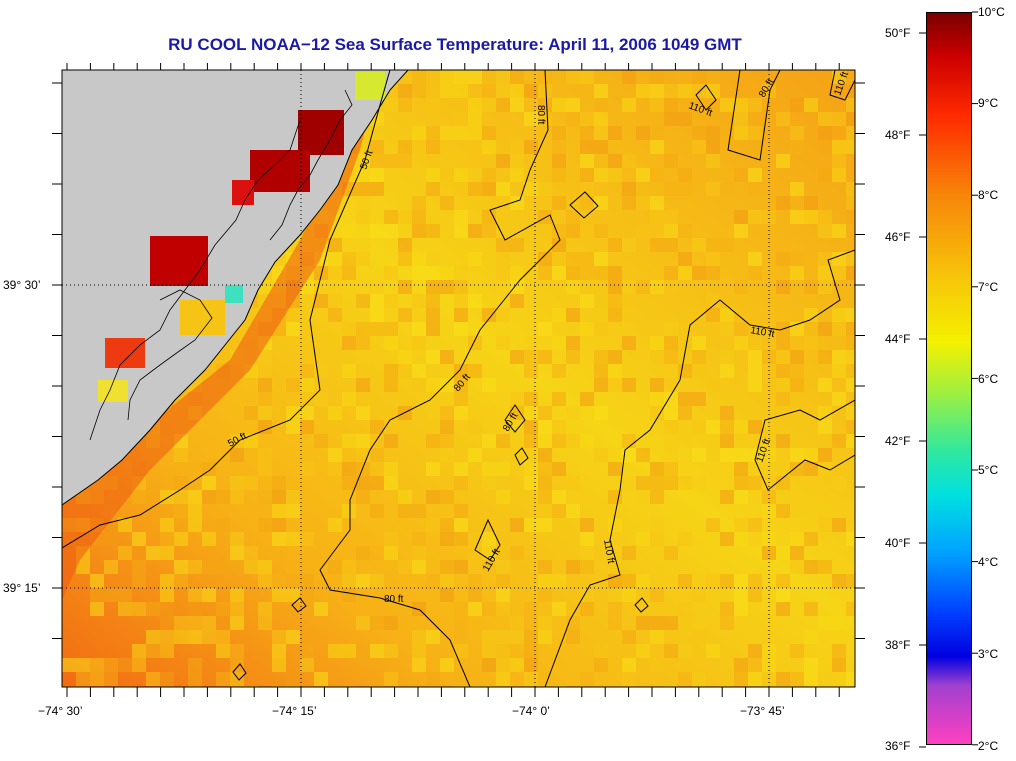 Image resolution: width=1016 pixels, height=761 pixels. What do you see at coordinates (898, 135) in the screenshot?
I see `colorbar-f-label: 48°F` at bounding box center [898, 135].